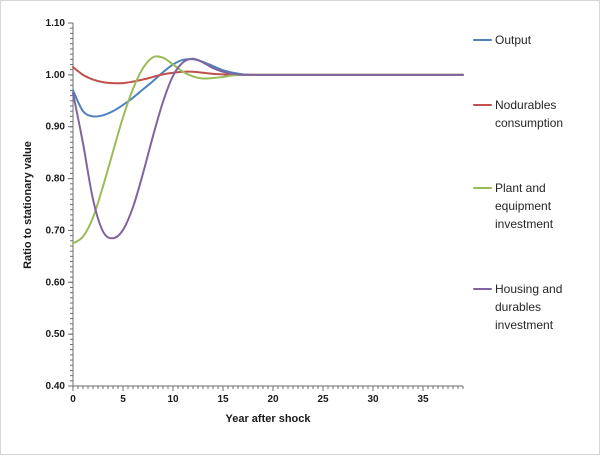 The image size is (600, 456). What do you see at coordinates (223, 399) in the screenshot?
I see `x-tick-label: 15` at bounding box center [223, 399].